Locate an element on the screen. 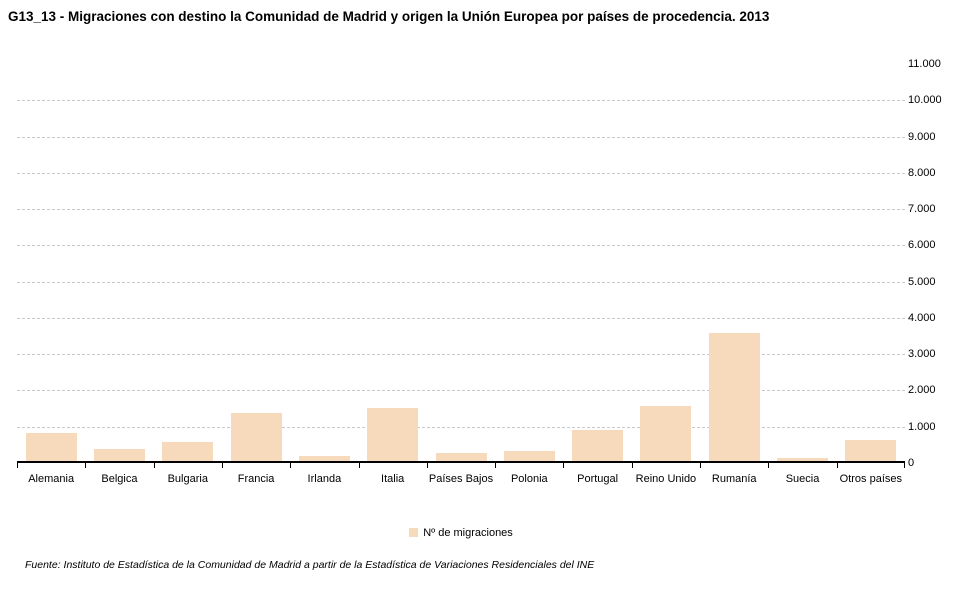 This screenshot has height=600, width=977. x-axis-line is located at coordinates (461, 462).